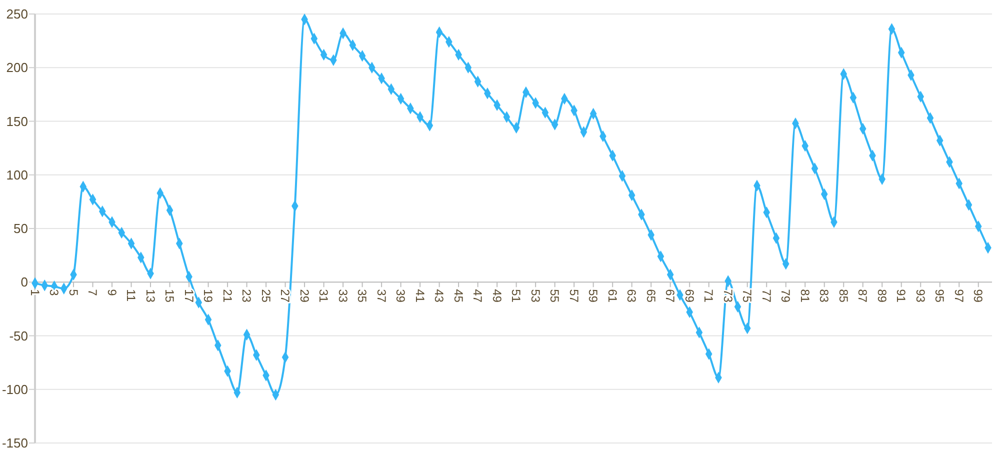 This screenshot has width=1000, height=455. Describe the element at coordinates (439, 296) in the screenshot. I see `x-tick-label: 43` at that location.